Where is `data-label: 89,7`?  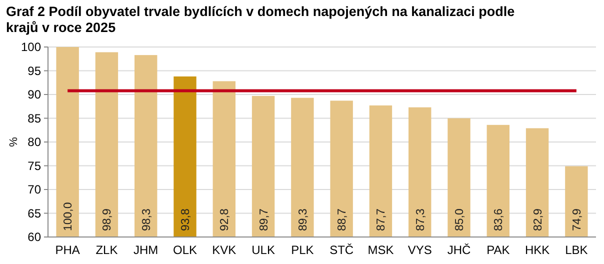 data-label: 89,7 is located at coordinates (264, 219).